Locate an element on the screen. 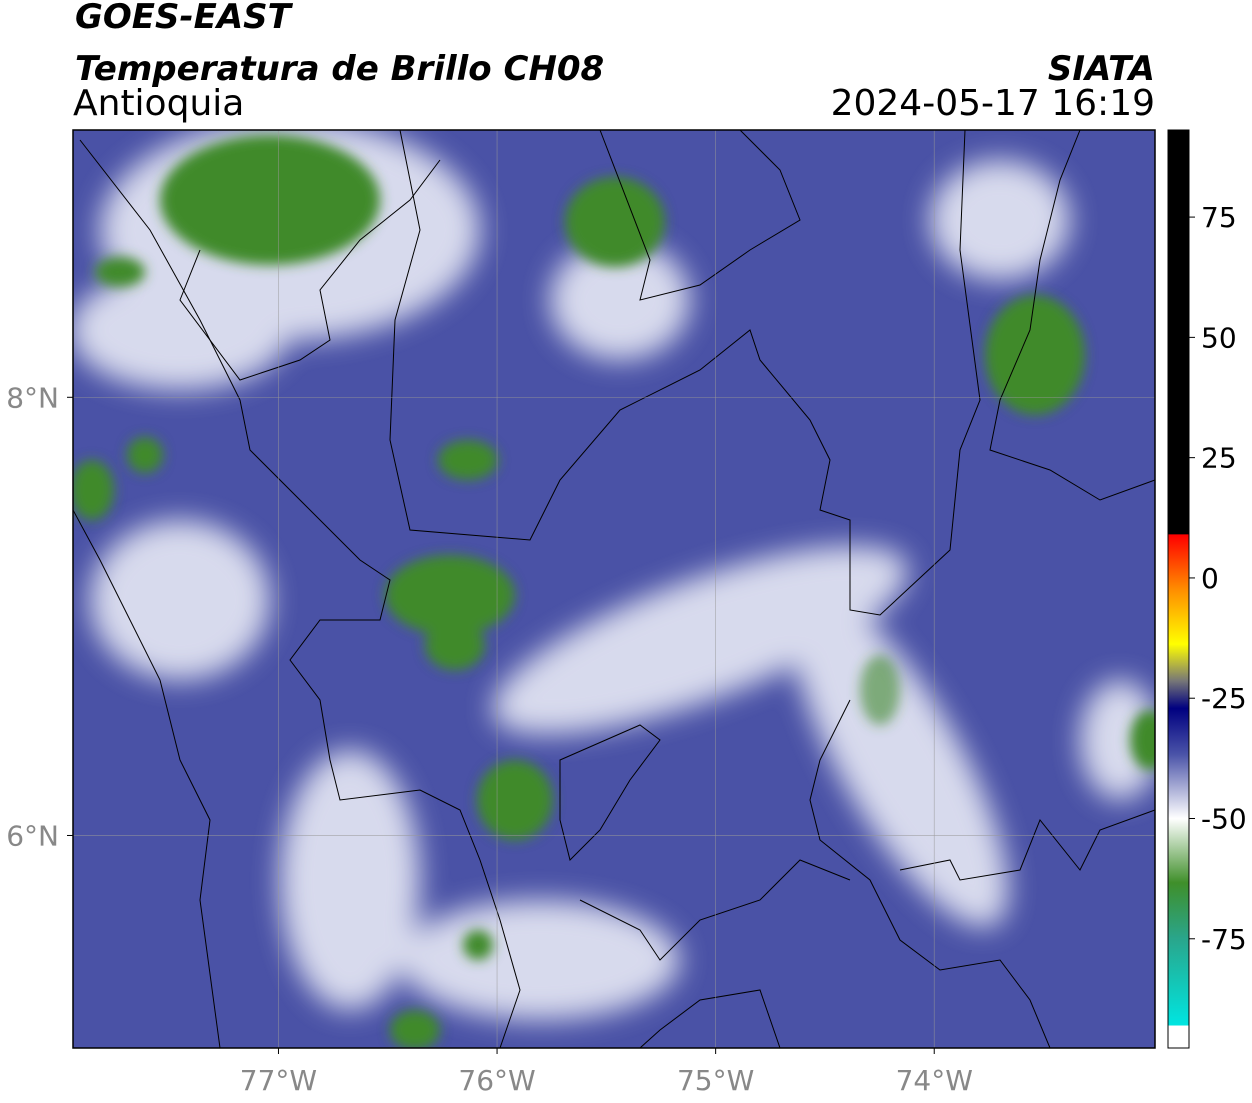 Image resolution: width=1252 pixels, height=1103 pixels. satellite-title: GOES-EAST is located at coordinates (184, 18).